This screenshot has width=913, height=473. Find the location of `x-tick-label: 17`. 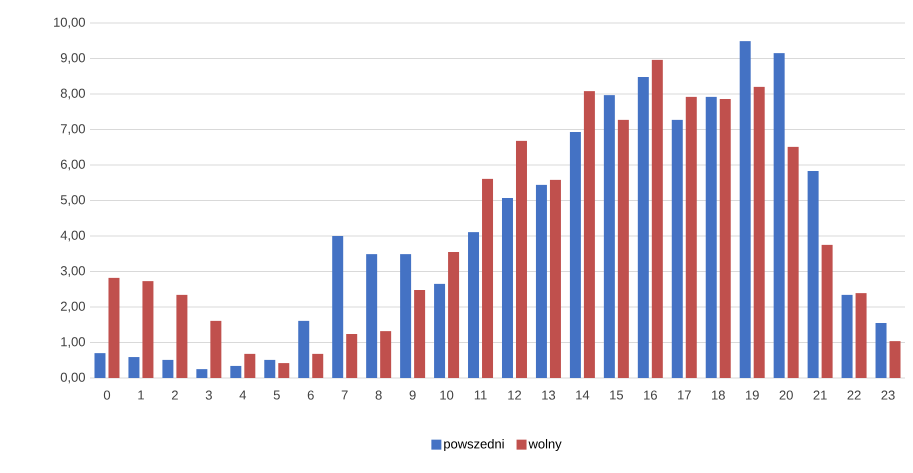

x-tick-label: 17 is located at coordinates (684, 395).